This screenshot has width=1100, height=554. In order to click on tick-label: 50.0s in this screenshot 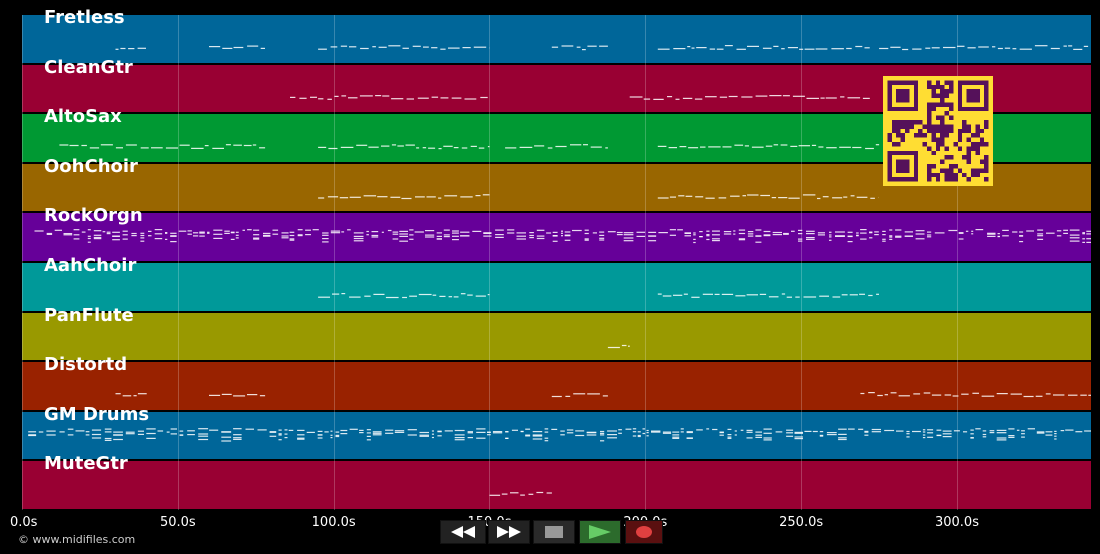, I will do `click(177, 522)`.